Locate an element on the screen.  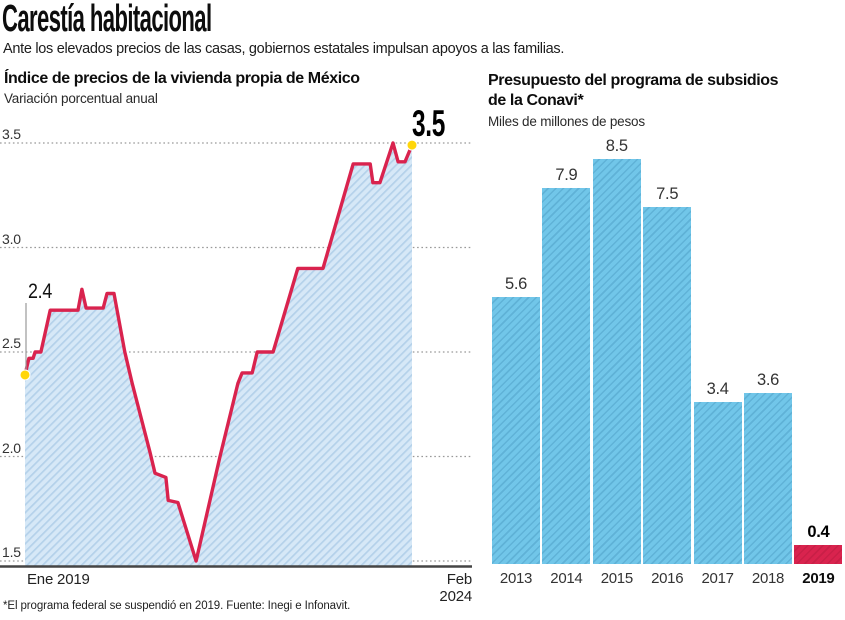
start-point-dot is located at coordinates (25, 375).